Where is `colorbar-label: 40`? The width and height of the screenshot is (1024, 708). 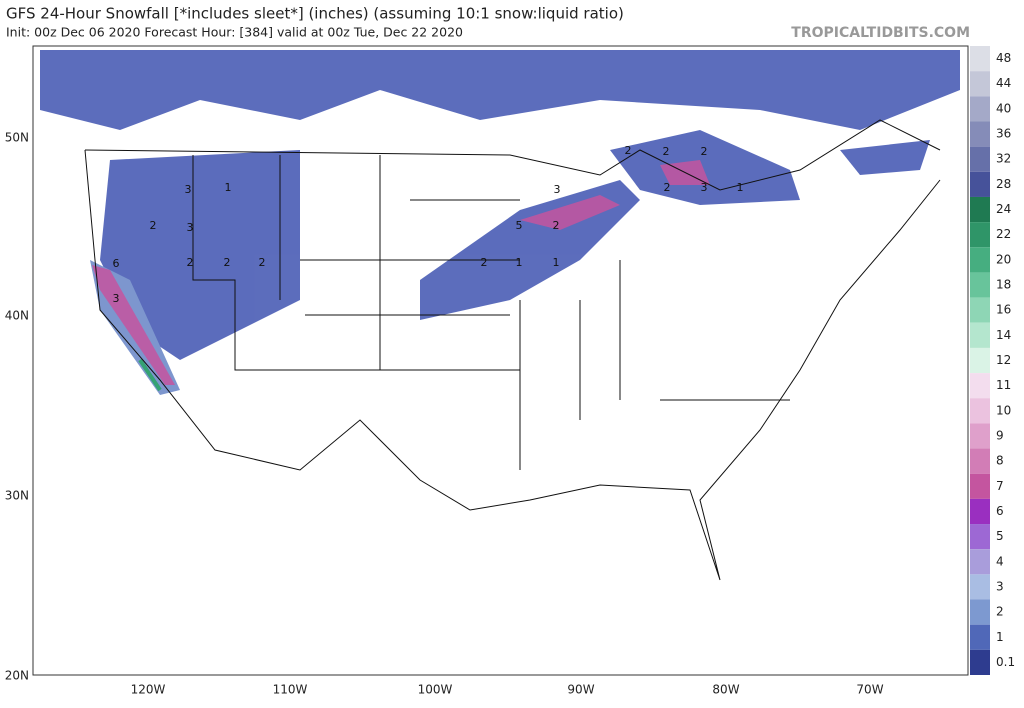 colorbar-label: 40 is located at coordinates (1003, 108).